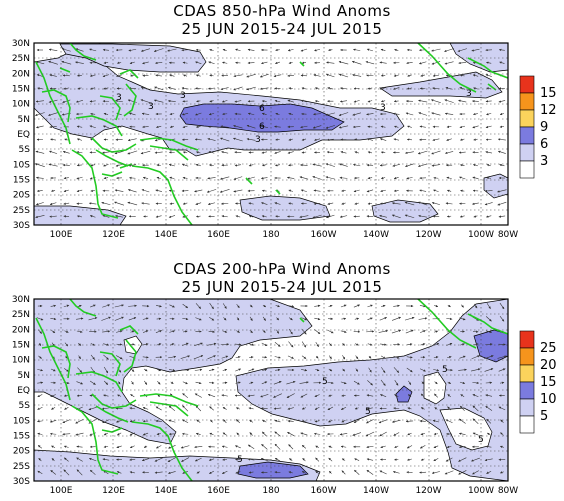  What do you see at coordinates (25, 150) in the screenshot?
I see `lat-tick-label: 5S` at bounding box center [25, 150].